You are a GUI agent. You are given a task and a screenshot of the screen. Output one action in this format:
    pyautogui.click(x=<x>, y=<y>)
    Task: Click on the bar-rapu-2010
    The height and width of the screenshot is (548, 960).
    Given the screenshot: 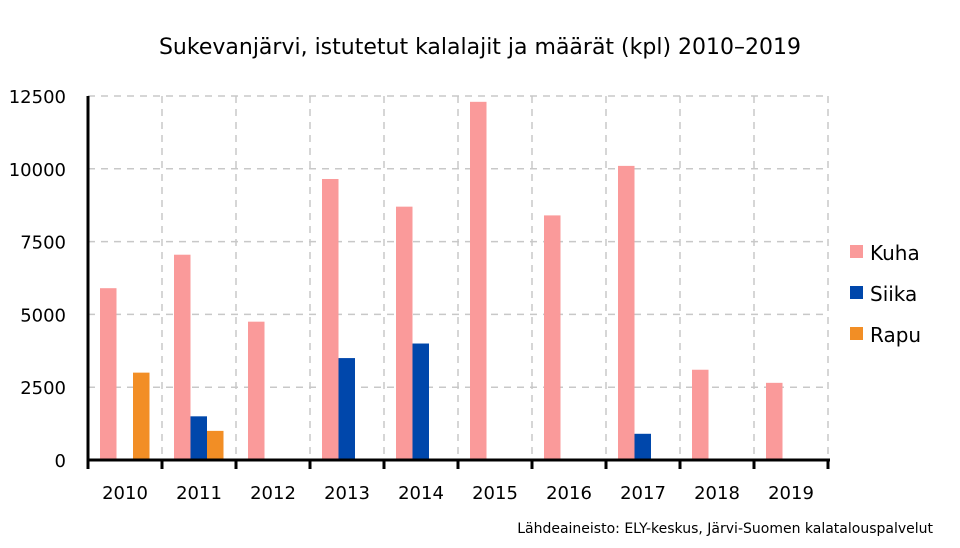 What is the action you would take?
    pyautogui.click(x=141, y=416)
    